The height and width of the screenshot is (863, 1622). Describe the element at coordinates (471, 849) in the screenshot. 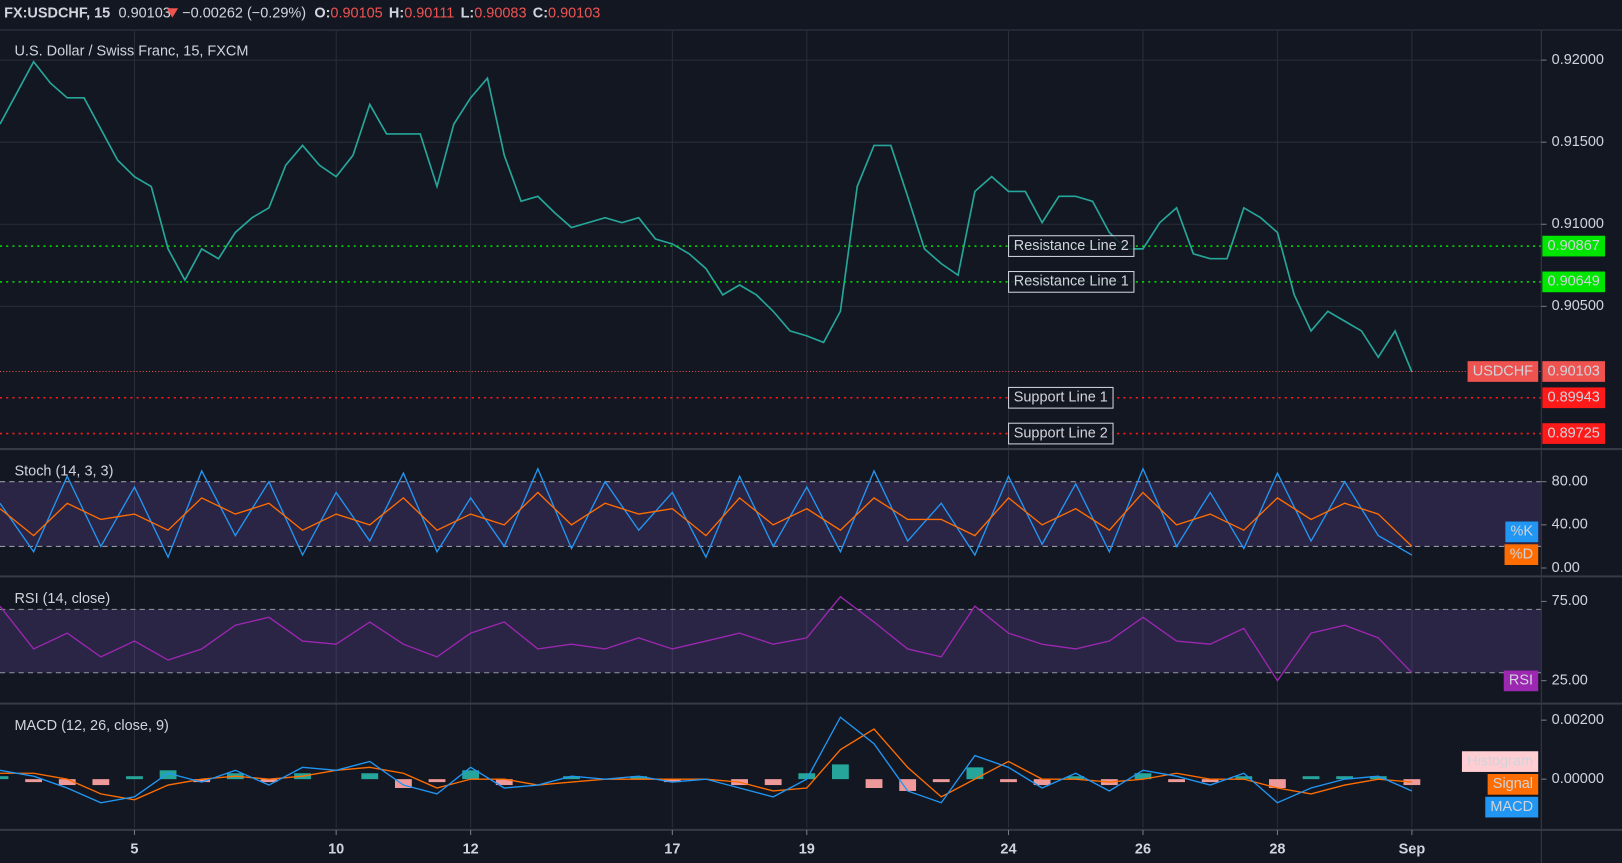

I see `x-tick-label: 12` at that location.